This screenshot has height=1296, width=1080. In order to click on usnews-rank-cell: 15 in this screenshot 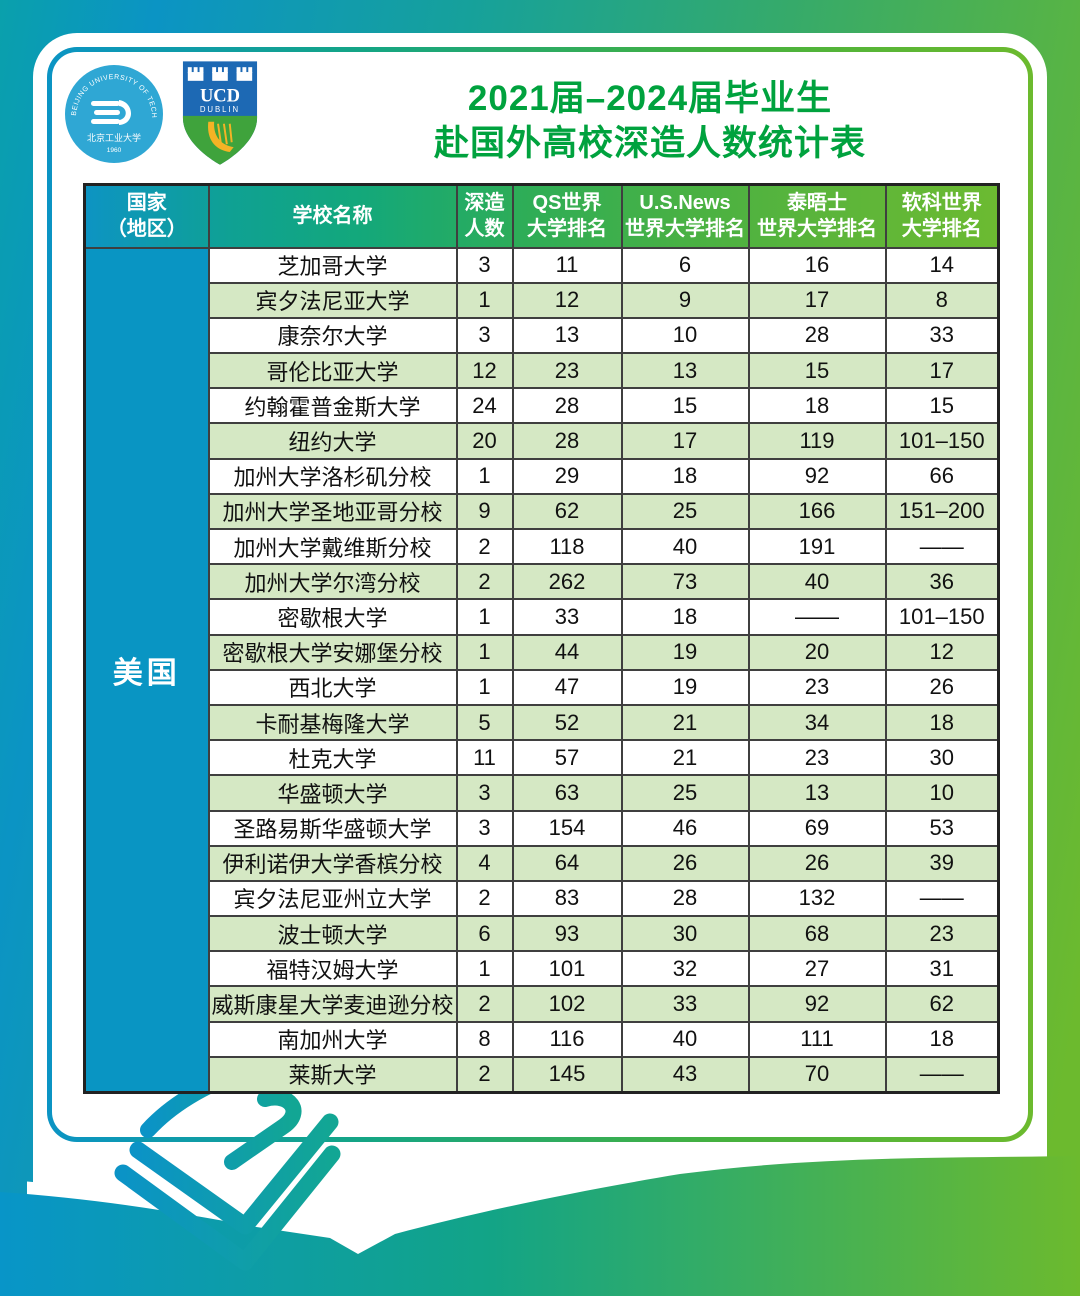, I will do `click(685, 406)`.